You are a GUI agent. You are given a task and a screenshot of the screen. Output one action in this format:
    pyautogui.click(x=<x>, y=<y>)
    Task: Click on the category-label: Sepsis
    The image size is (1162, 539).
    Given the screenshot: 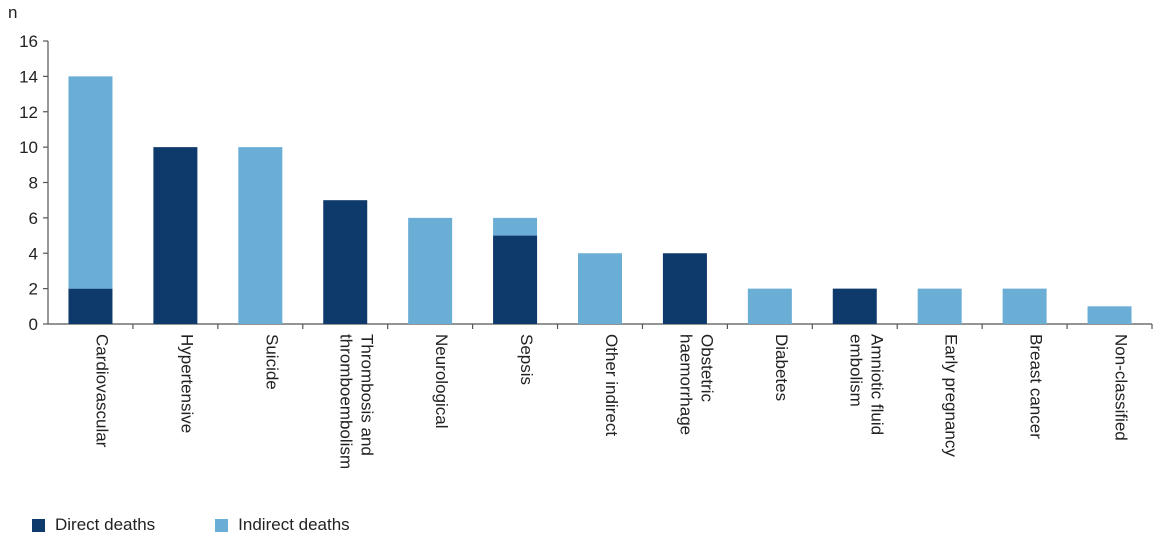 What is the action you would take?
    pyautogui.click(x=526, y=359)
    